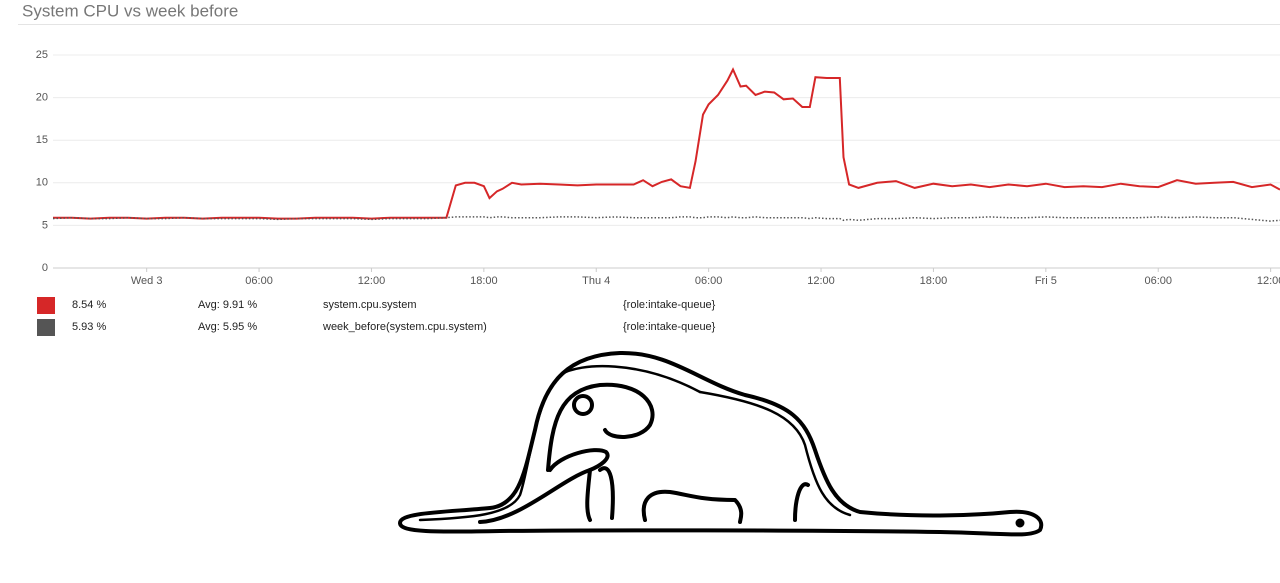  I want to click on legend-current: 5.93 %, so click(89, 327).